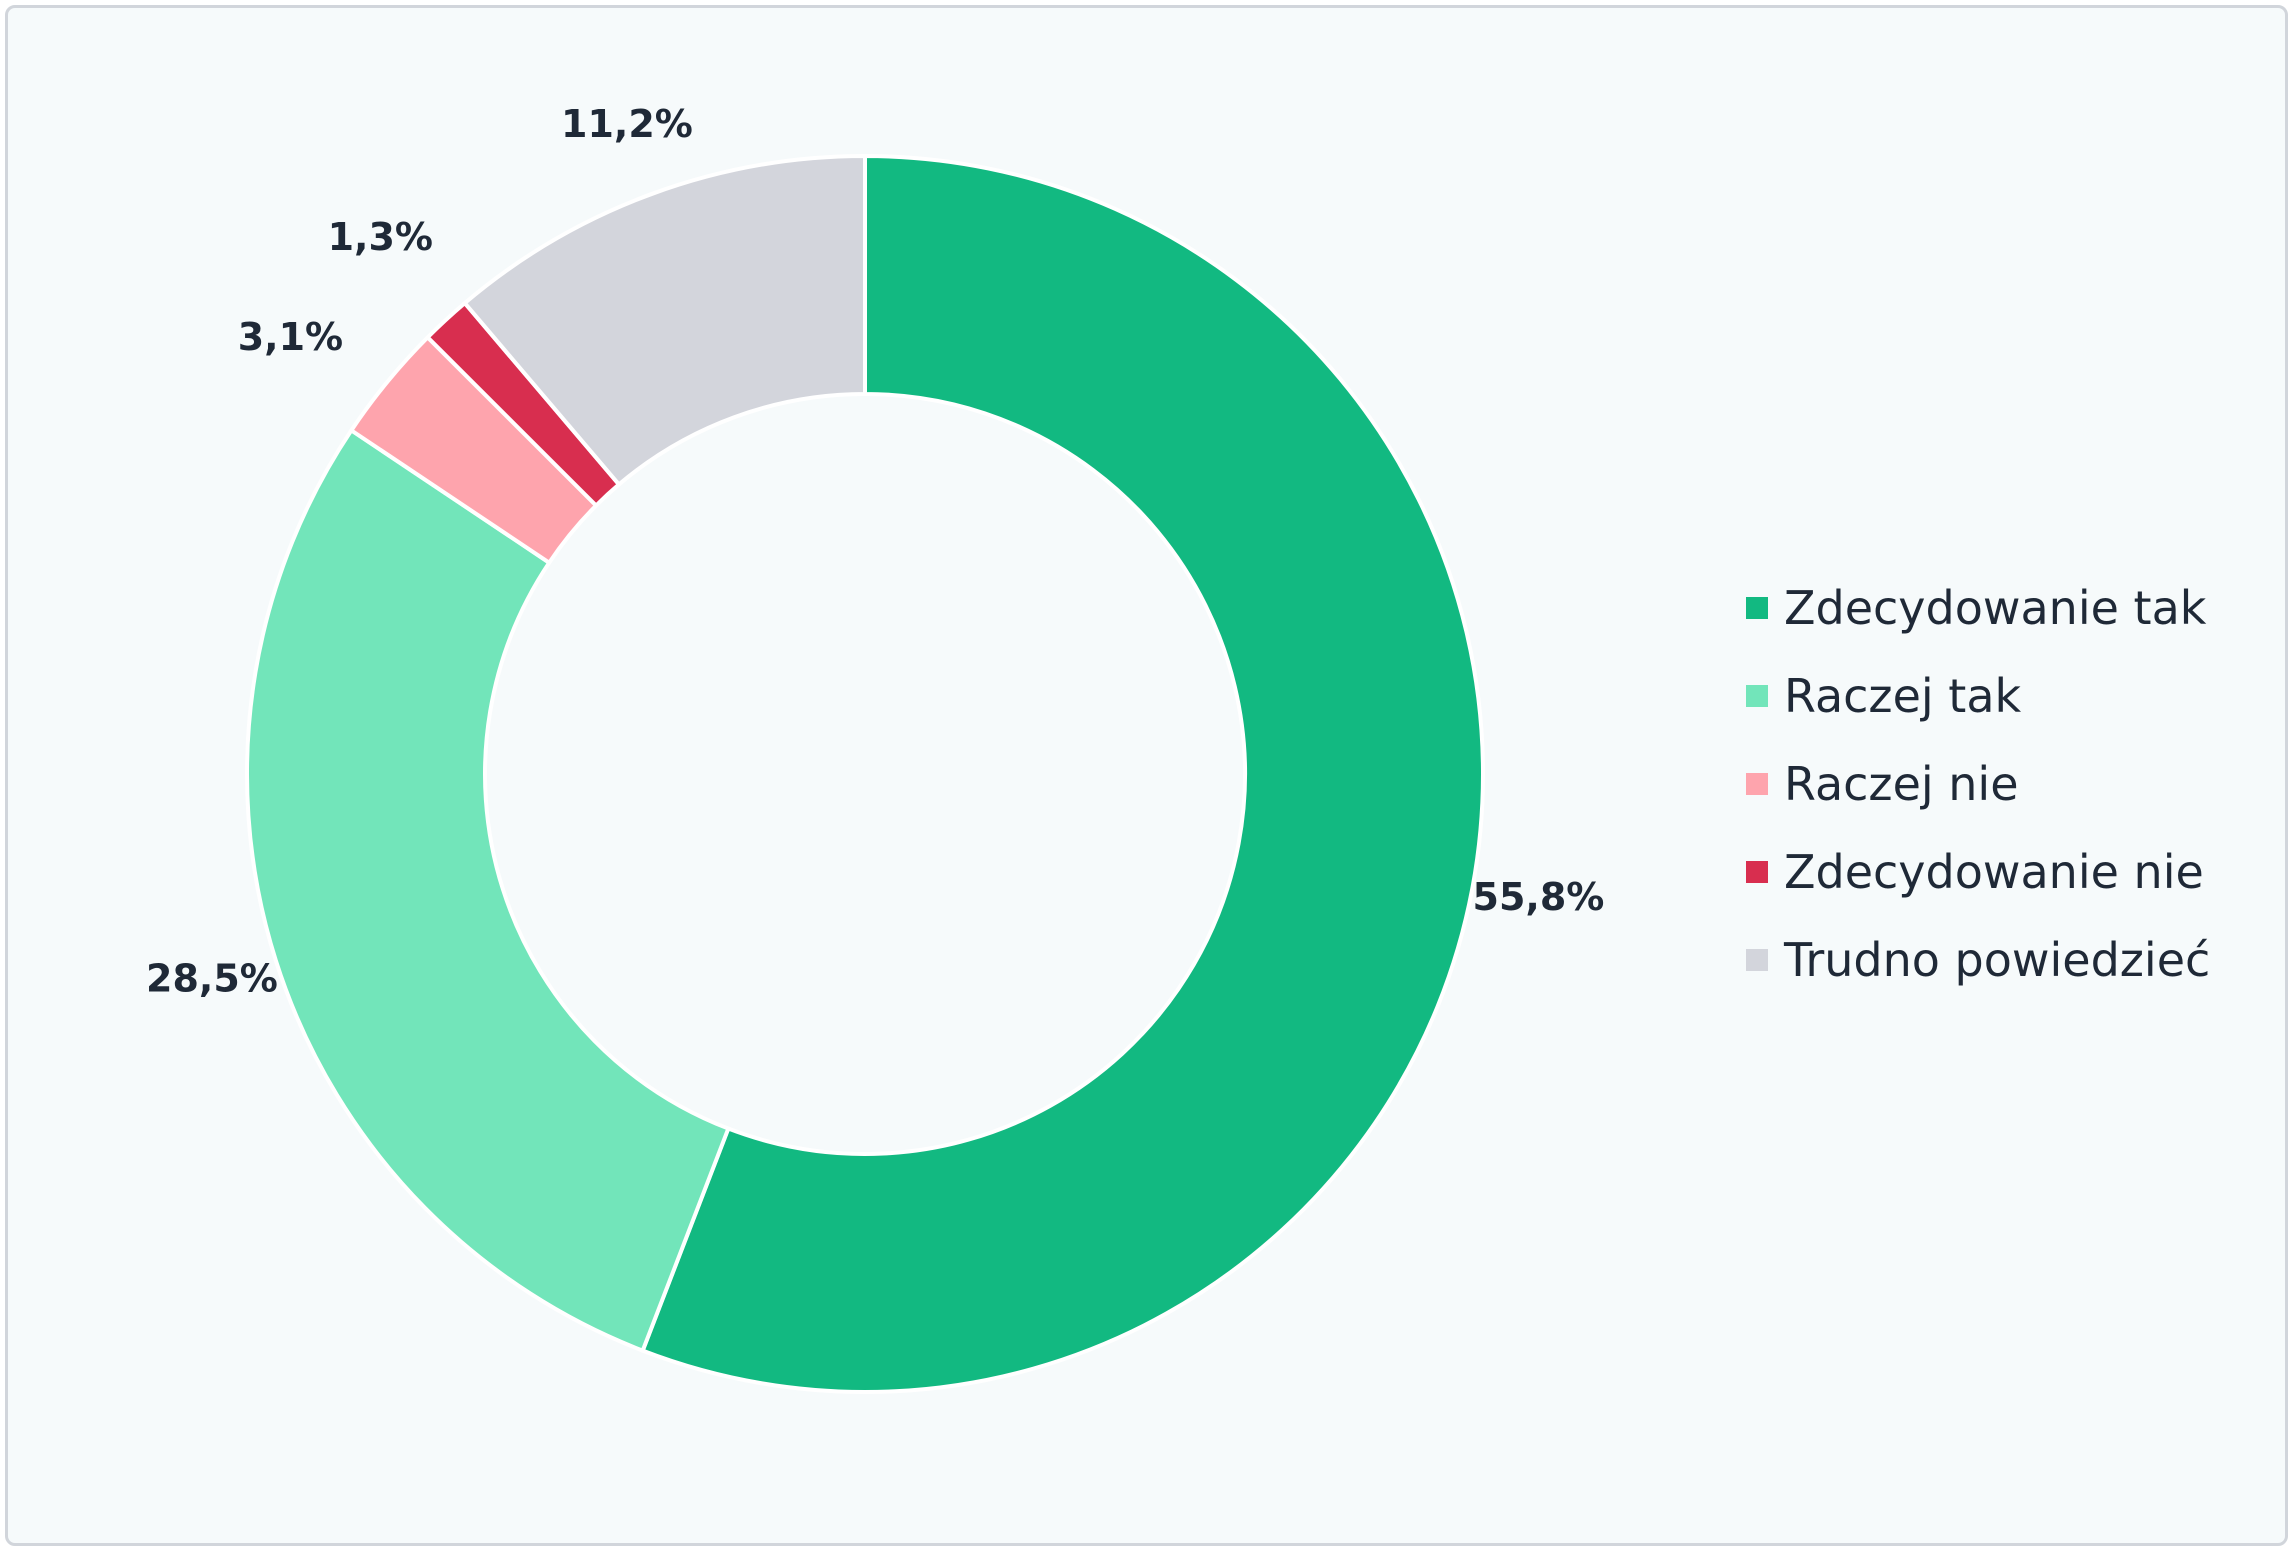 This screenshot has height=1549, width=2291. Describe the element at coordinates (1994, 872) in the screenshot. I see `legend-label: Zdecydowanie nie` at that location.